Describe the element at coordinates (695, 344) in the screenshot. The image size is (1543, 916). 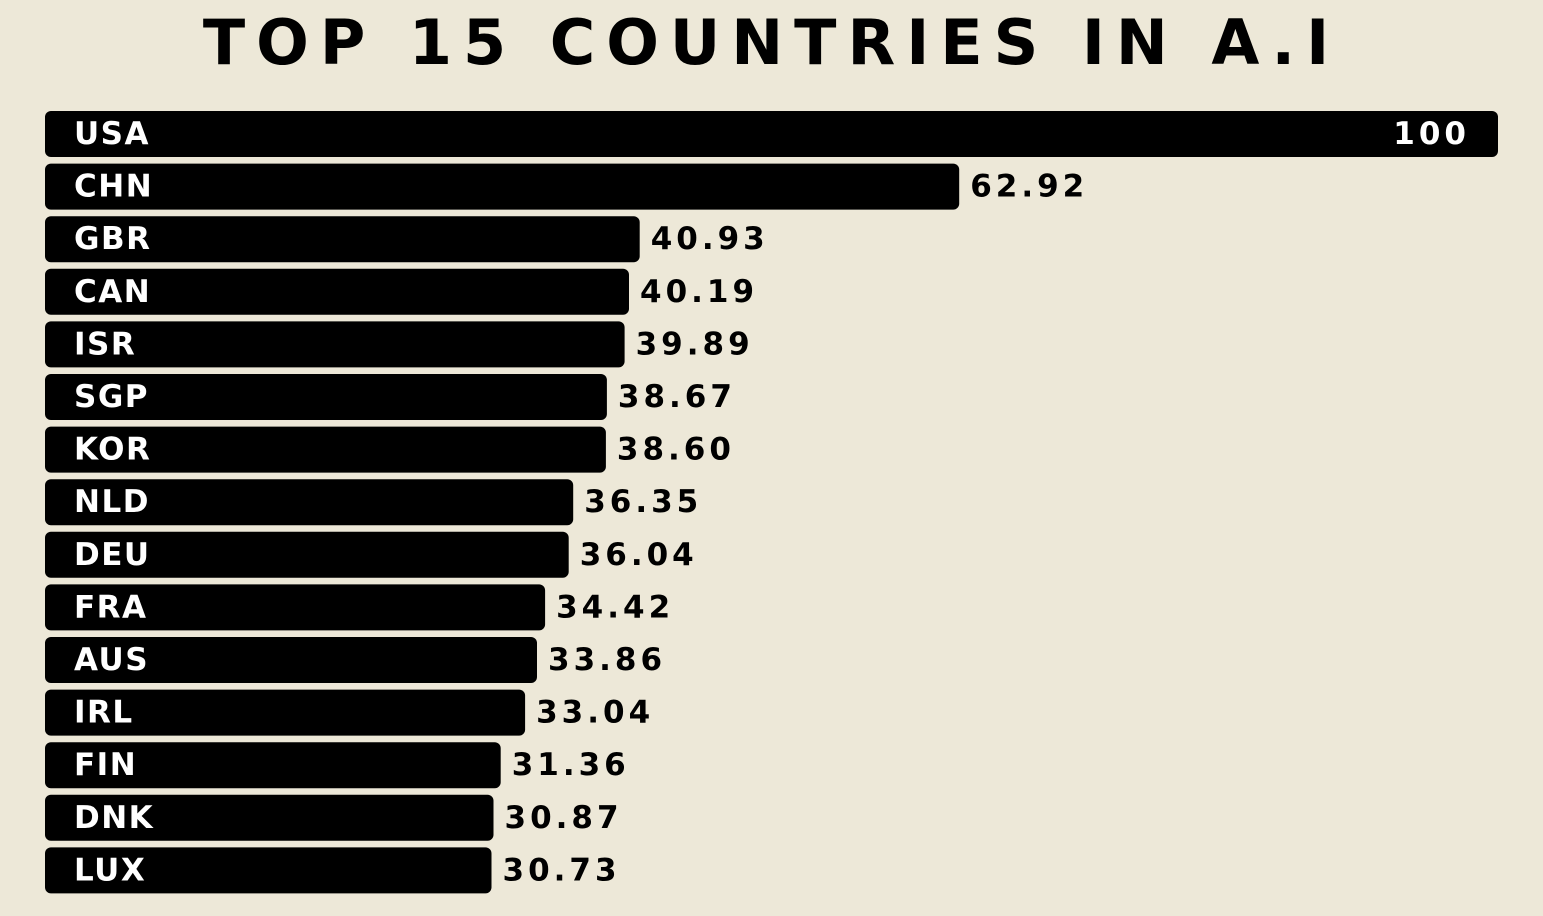
I see `value-label-isr: 39.89` at that location.